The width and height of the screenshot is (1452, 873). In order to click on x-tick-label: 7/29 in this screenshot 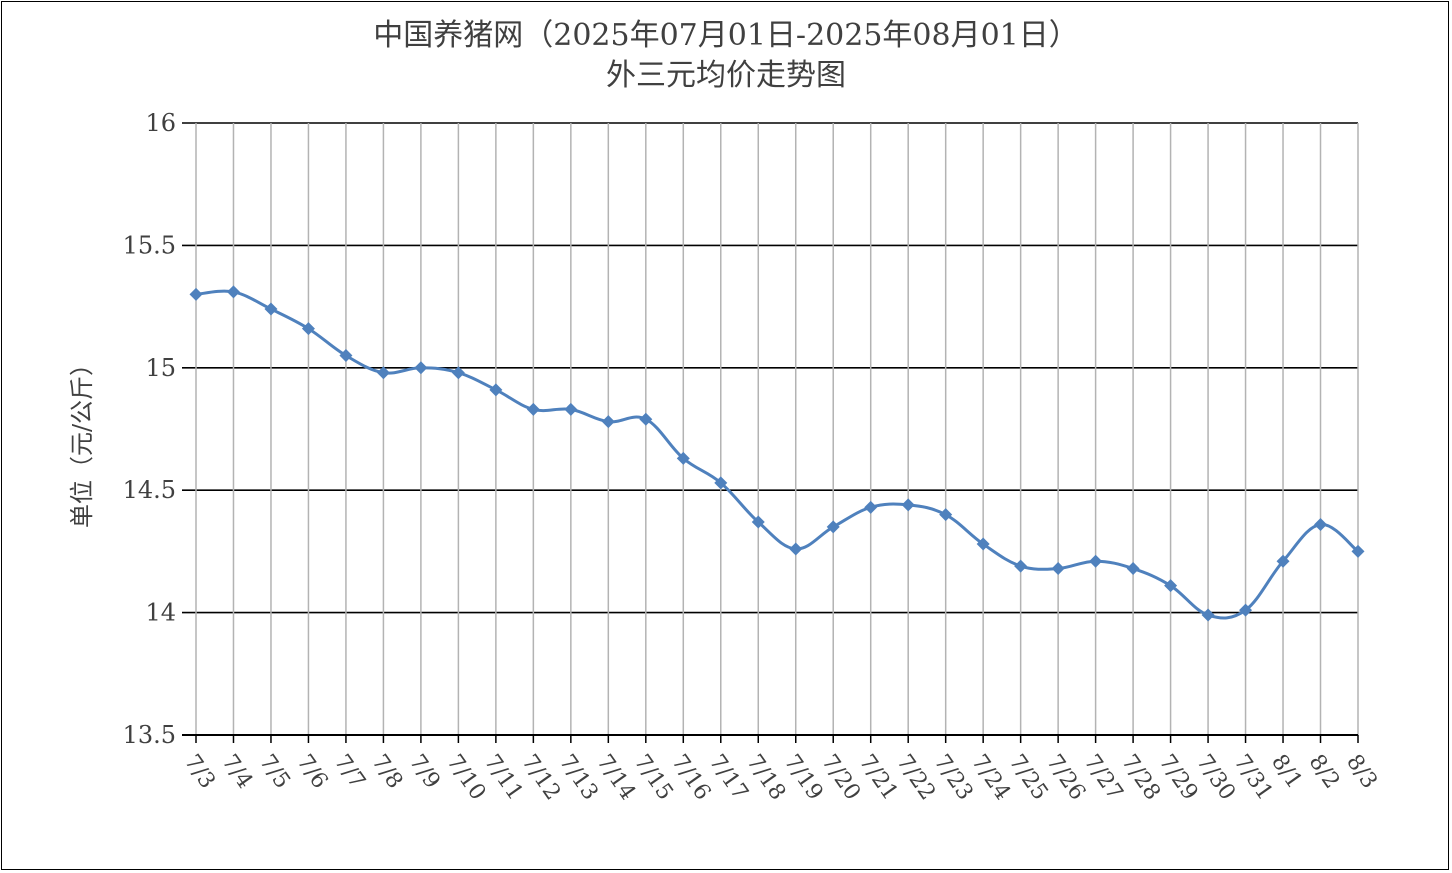, I will do `click(1178, 777)`.